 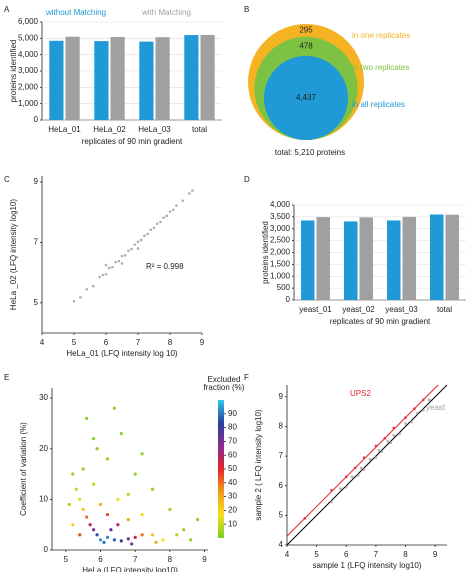 I want to click on circle, so click(x=306, y=97).